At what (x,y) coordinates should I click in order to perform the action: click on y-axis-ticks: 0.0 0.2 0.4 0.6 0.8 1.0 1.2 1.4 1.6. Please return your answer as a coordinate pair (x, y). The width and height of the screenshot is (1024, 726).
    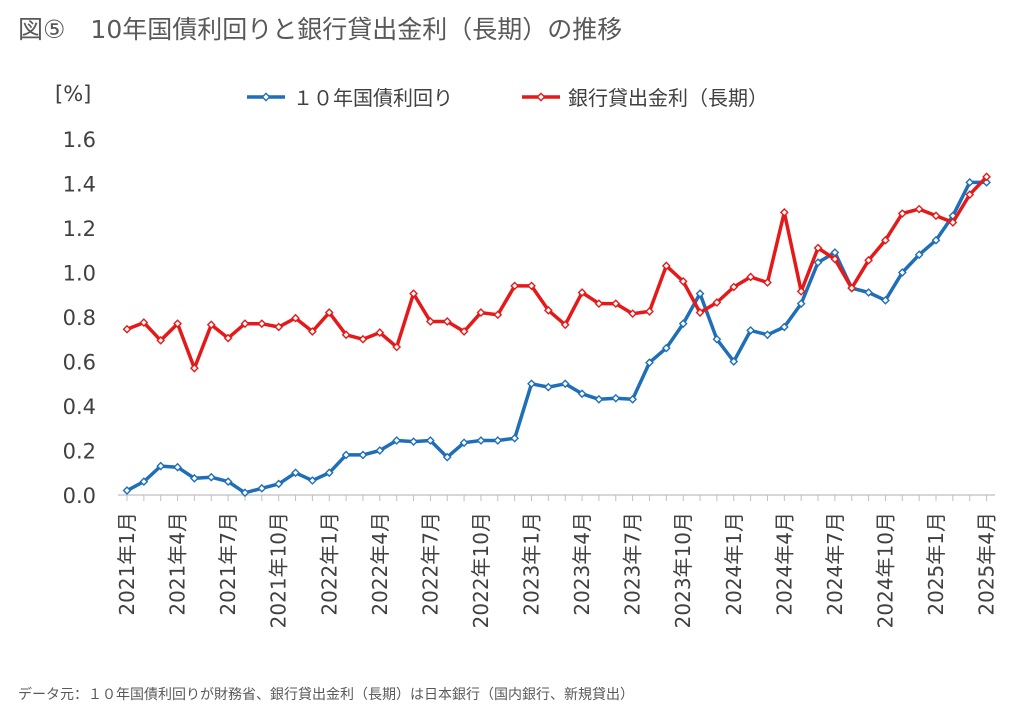
    Looking at the image, I should click on (79, 318).